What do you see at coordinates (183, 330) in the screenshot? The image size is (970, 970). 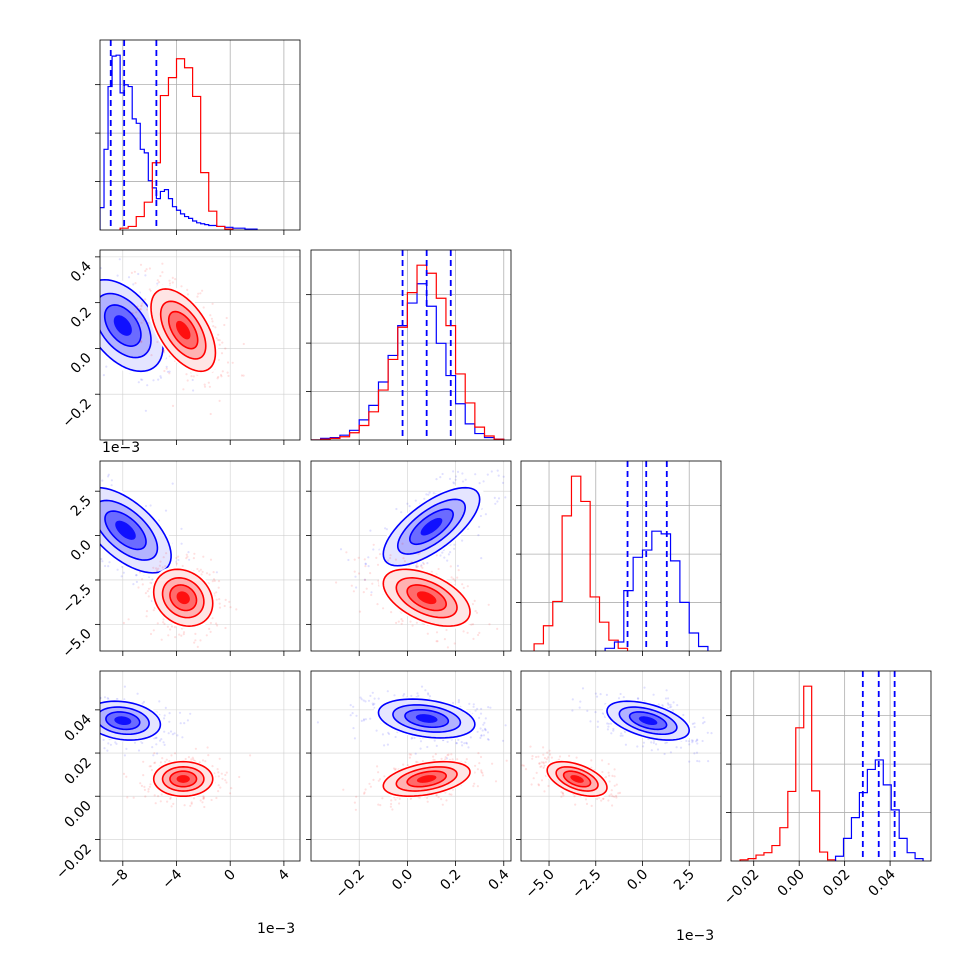 I see `density-core` at bounding box center [183, 330].